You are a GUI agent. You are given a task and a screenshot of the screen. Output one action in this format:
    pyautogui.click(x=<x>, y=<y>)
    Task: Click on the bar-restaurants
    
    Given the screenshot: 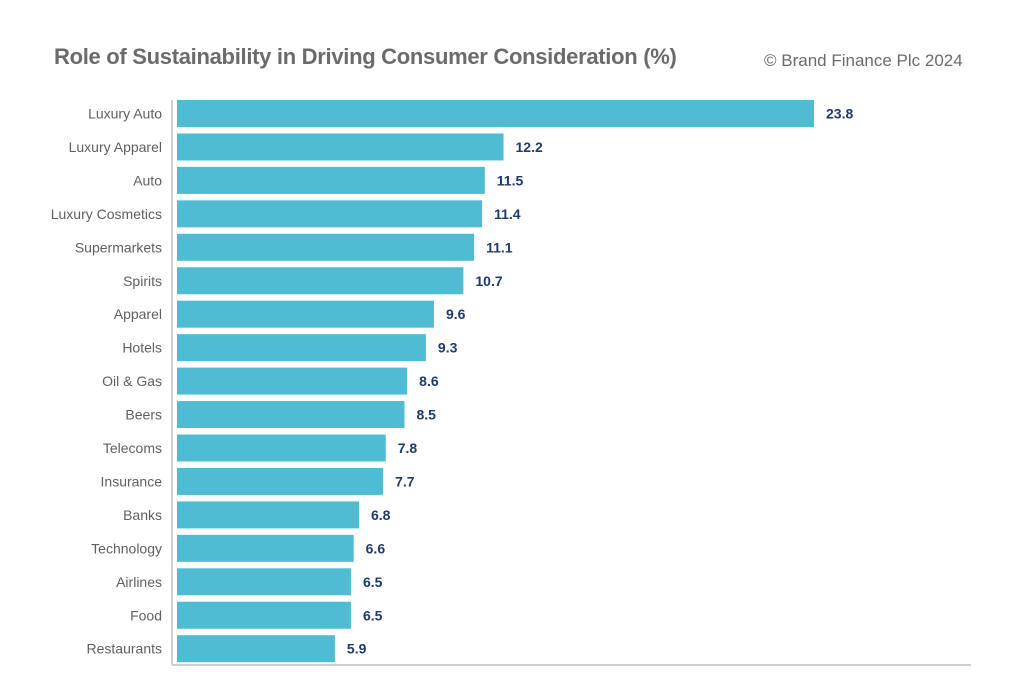 What is the action you would take?
    pyautogui.click(x=256, y=649)
    